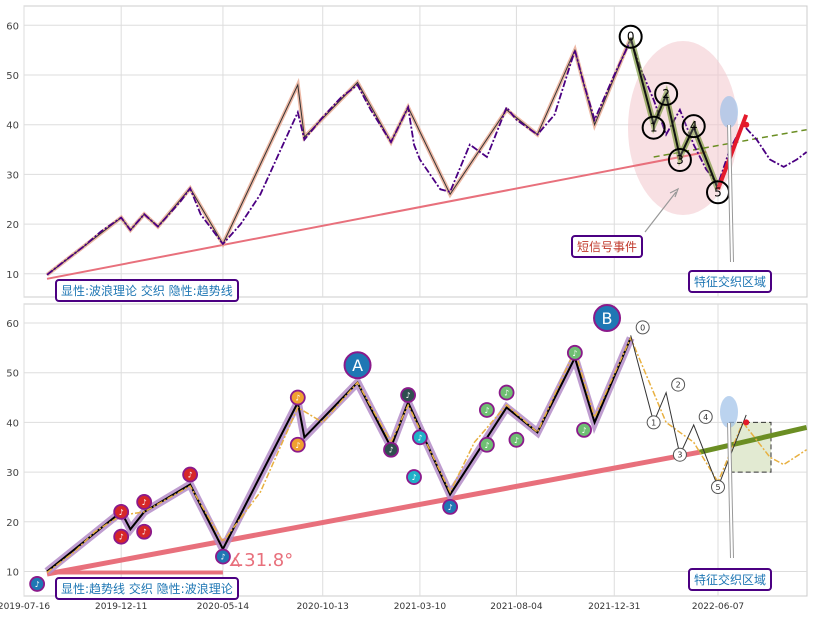  Describe the element at coordinates (12, 573) in the screenshot. I see `bottom-y-tick-label: 10` at that location.